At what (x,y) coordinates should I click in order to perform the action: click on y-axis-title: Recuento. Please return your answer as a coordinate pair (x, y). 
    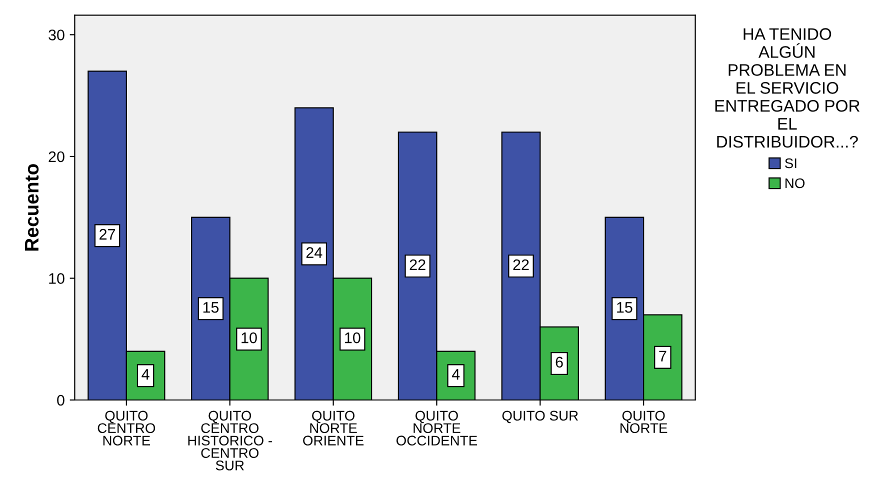
    Looking at the image, I should click on (32, 207).